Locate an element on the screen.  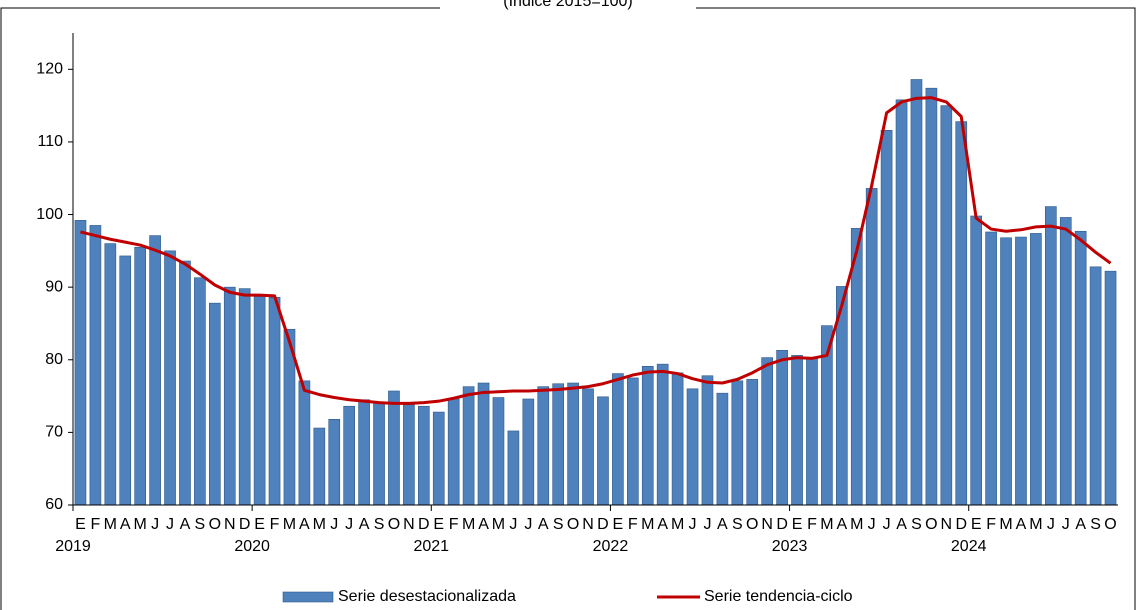
year-label: 2020 is located at coordinates (252, 546).